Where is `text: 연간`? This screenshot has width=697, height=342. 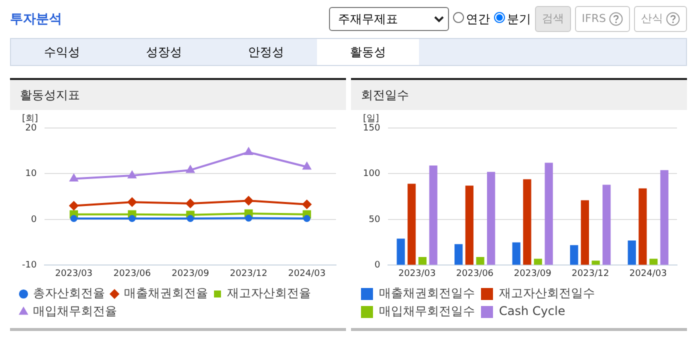
text: 연간 is located at coordinates (477, 19).